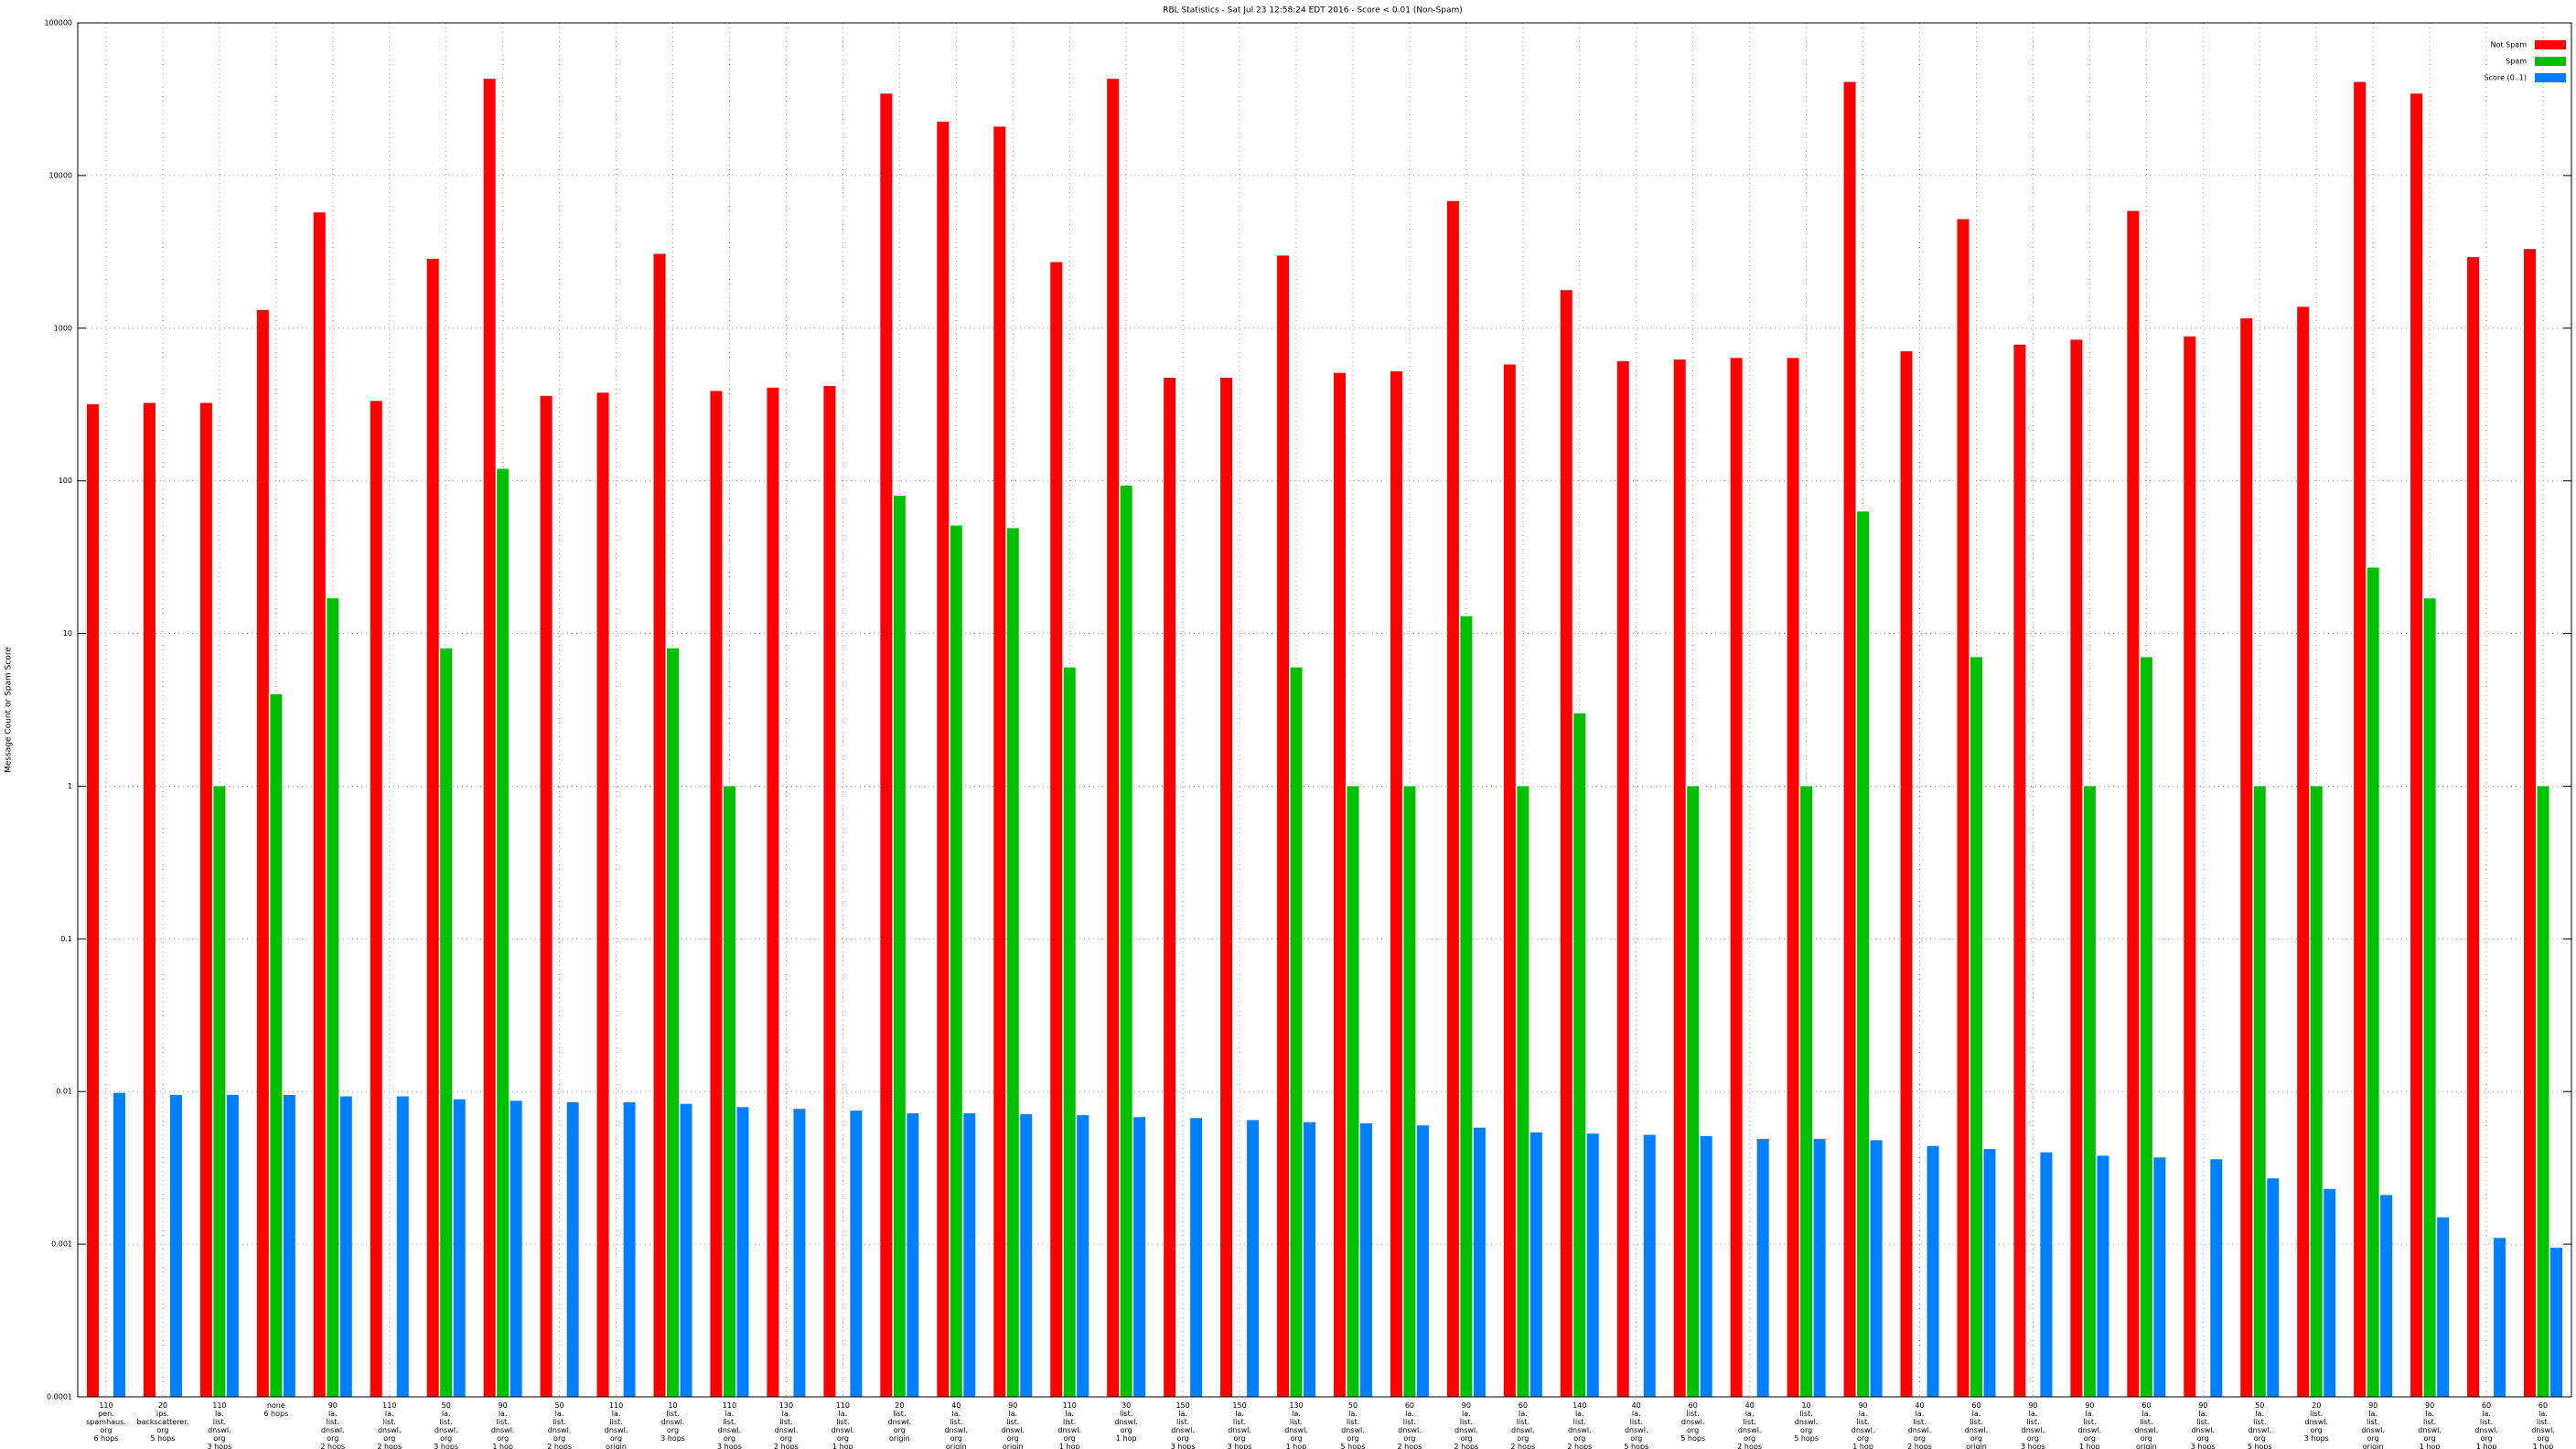 This screenshot has height=1449, width=2576. I want to click on x-tick-label: 110 la. list. dnswl. org origin, so click(617, 1425).